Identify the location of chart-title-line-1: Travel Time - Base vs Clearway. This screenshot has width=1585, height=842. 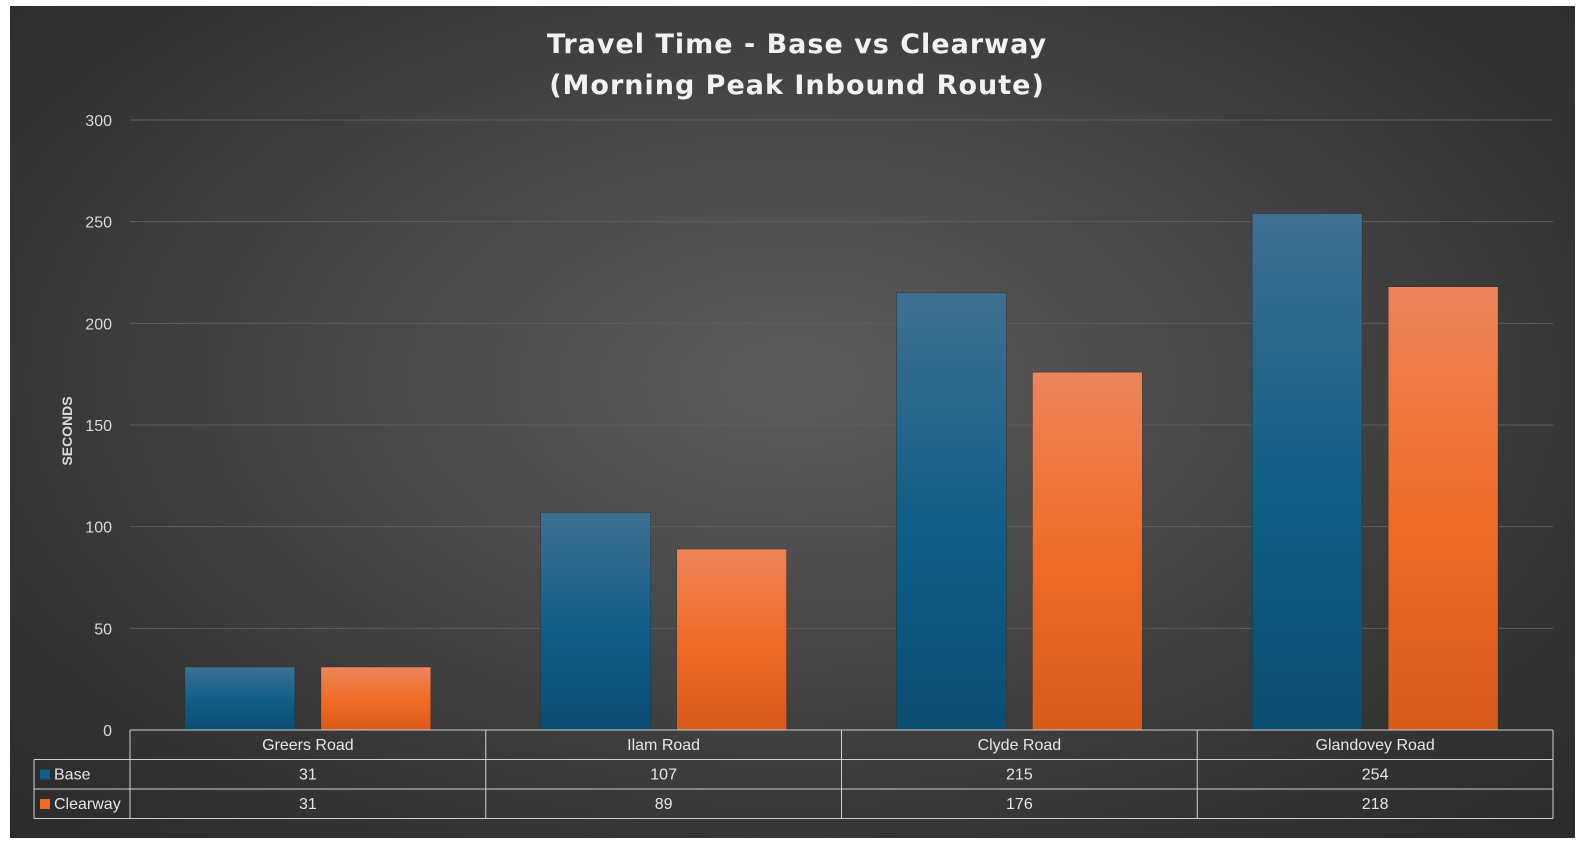
(797, 44).